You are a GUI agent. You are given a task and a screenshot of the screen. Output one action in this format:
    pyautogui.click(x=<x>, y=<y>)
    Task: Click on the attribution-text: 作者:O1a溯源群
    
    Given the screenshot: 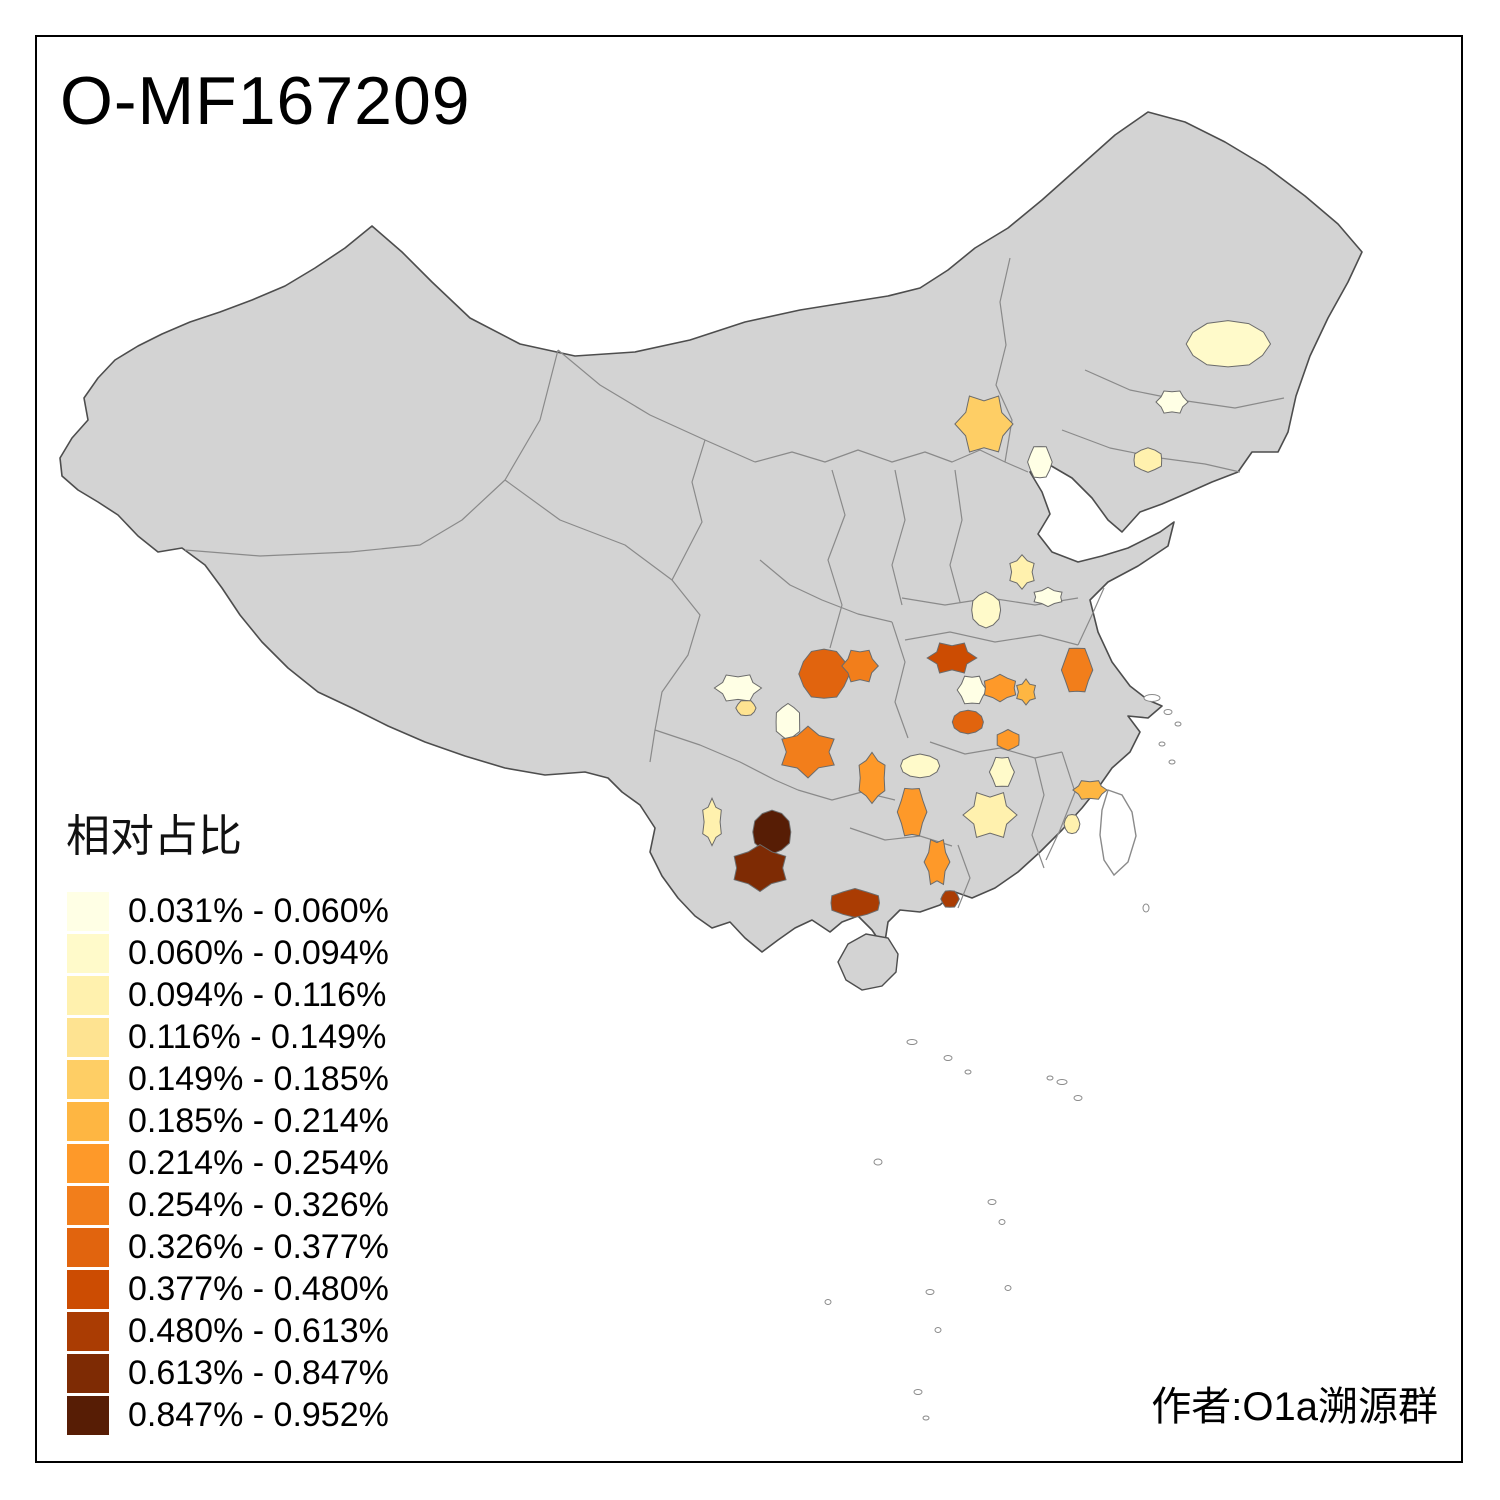 What is the action you would take?
    pyautogui.click(x=1294, y=1407)
    